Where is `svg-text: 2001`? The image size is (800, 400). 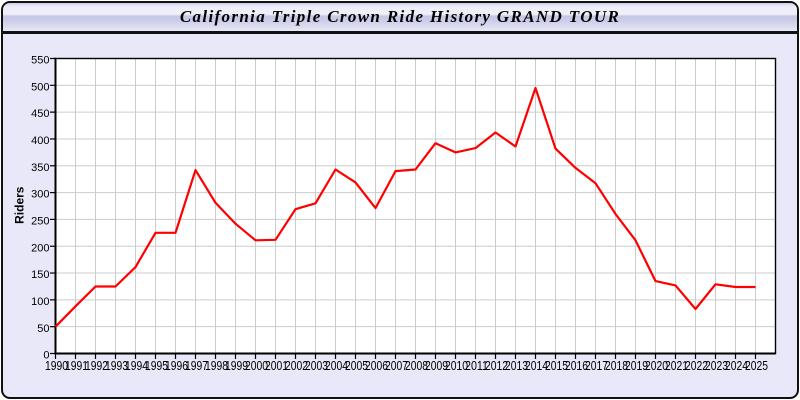 svg-text: 2001 is located at coordinates (276, 365).